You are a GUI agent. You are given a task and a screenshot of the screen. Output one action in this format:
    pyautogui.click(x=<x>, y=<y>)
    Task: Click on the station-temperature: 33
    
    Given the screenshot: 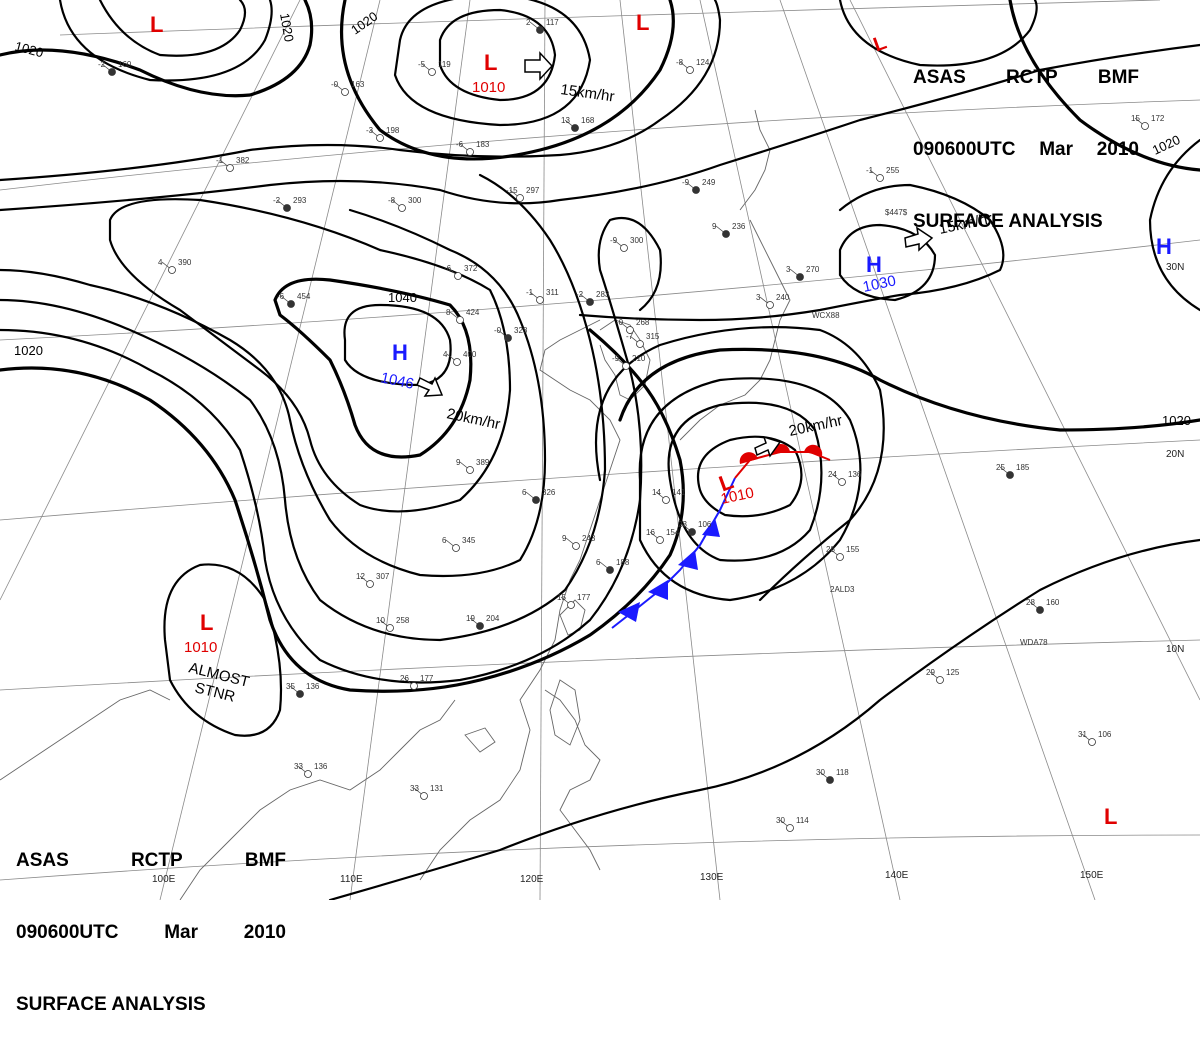 What is the action you would take?
    pyautogui.click(x=298, y=766)
    